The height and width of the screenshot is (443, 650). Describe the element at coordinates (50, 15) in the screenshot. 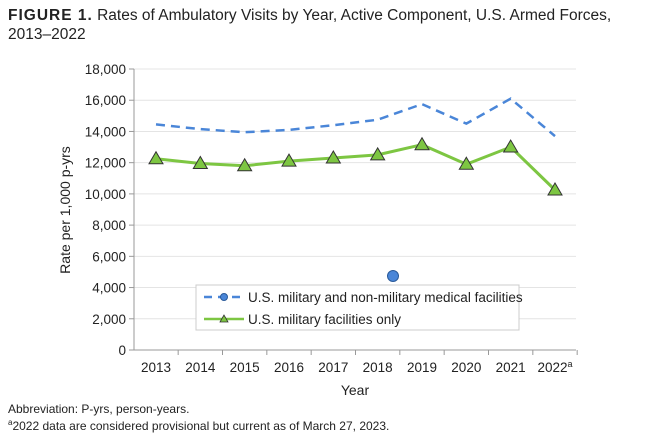

I see `figure-label: FIGURE 1.` at that location.